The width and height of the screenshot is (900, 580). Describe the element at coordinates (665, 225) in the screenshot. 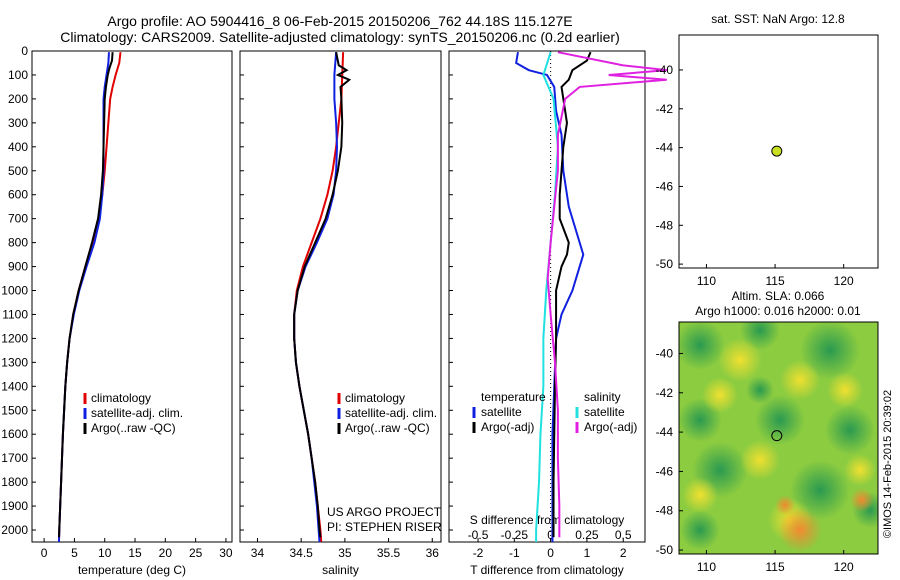

I see `lat-tick-label: -48` at that location.